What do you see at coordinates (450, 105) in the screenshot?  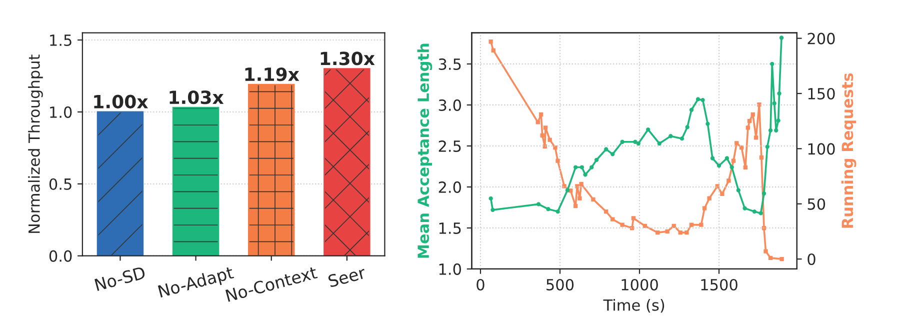 I see `y-tick-label: 3.0` at bounding box center [450, 105].